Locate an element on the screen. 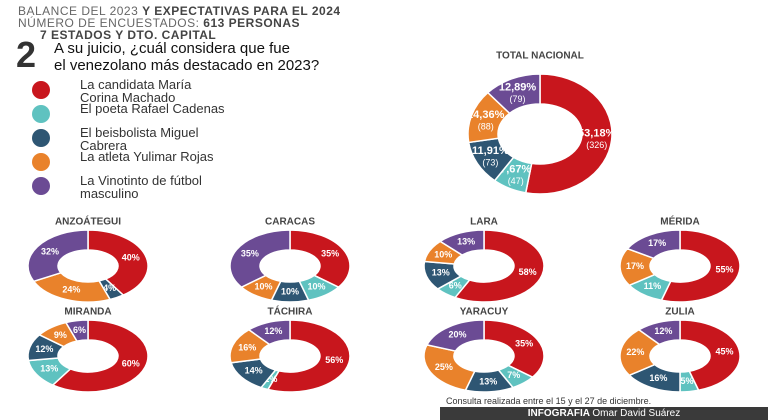  chart-title: LARA is located at coordinates (484, 222).